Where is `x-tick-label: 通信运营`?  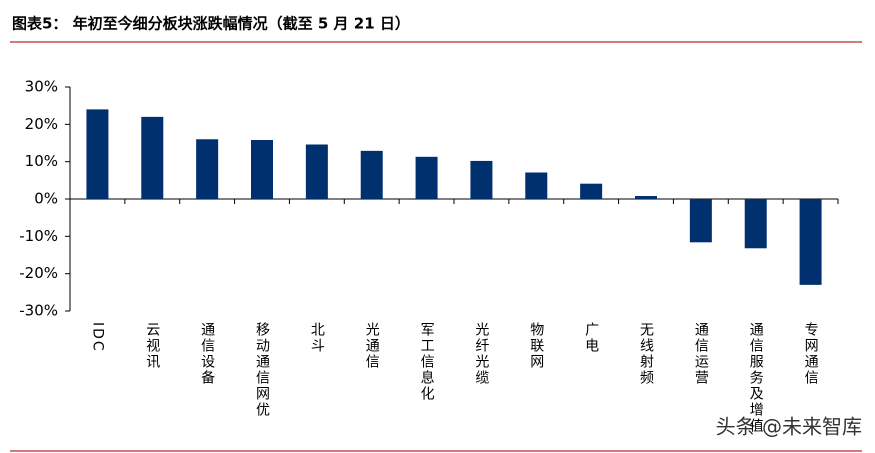 x-tick-label: 通信运营 is located at coordinates (701, 354).